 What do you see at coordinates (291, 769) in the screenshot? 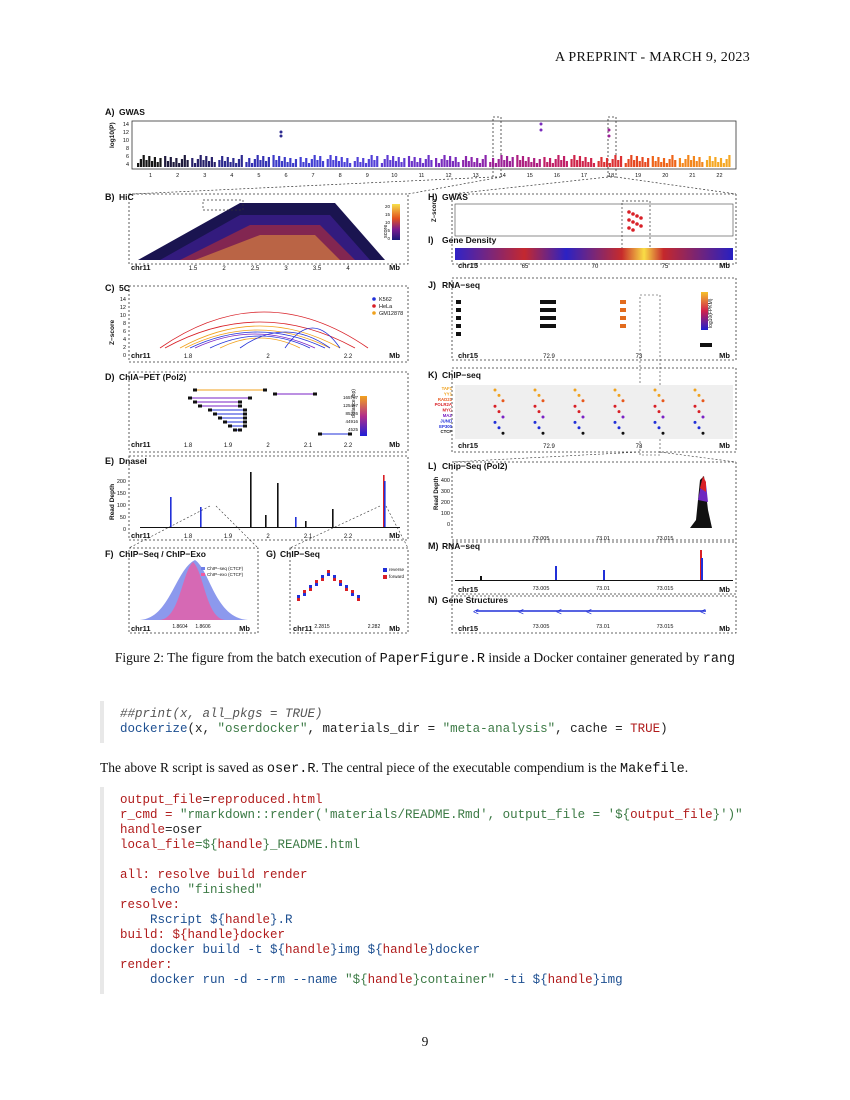
I see `para-code: oser.R` at bounding box center [291, 769].